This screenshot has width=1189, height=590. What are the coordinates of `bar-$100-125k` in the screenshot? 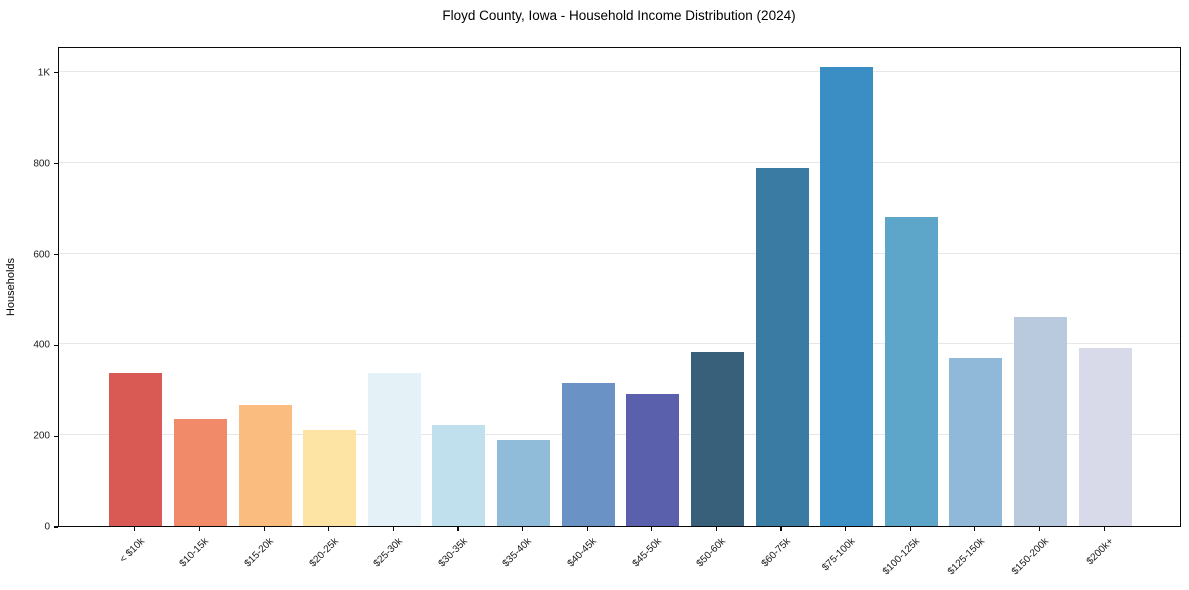 It's located at (911, 371).